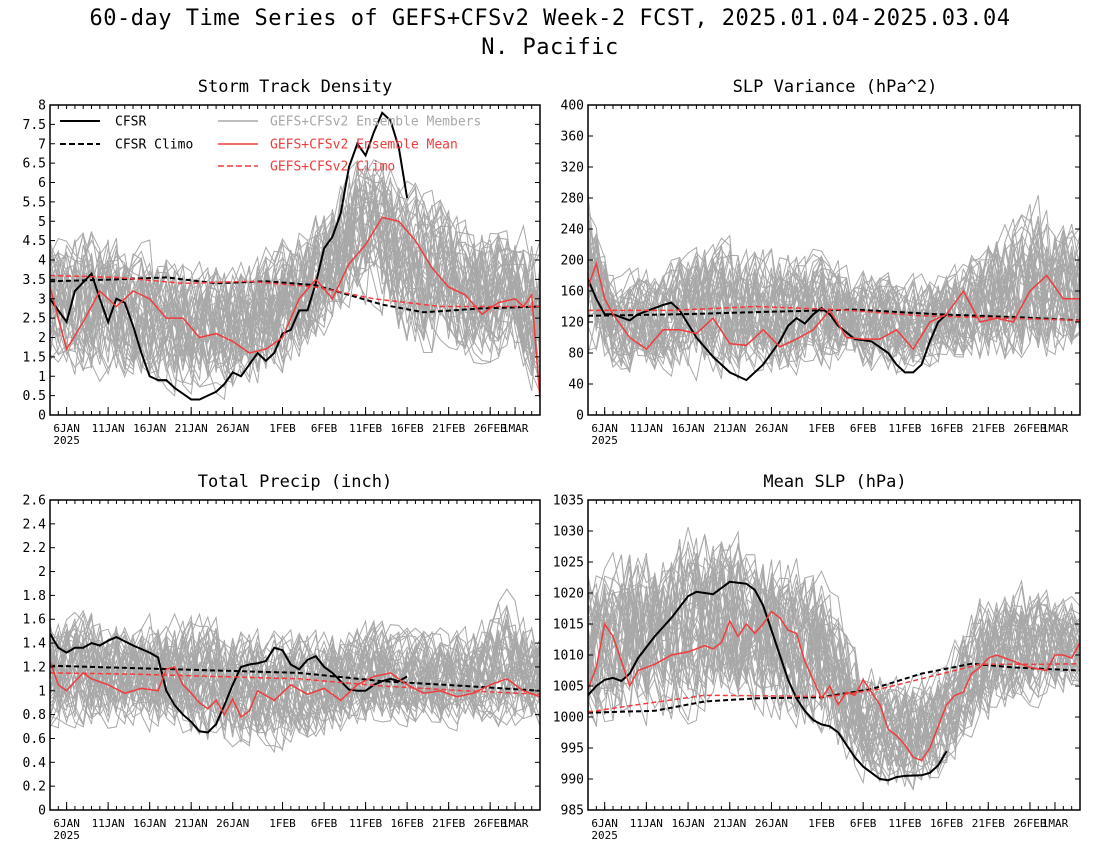  What do you see at coordinates (34, 620) in the screenshot?
I see `y-tick-label: 1.6` at bounding box center [34, 620].